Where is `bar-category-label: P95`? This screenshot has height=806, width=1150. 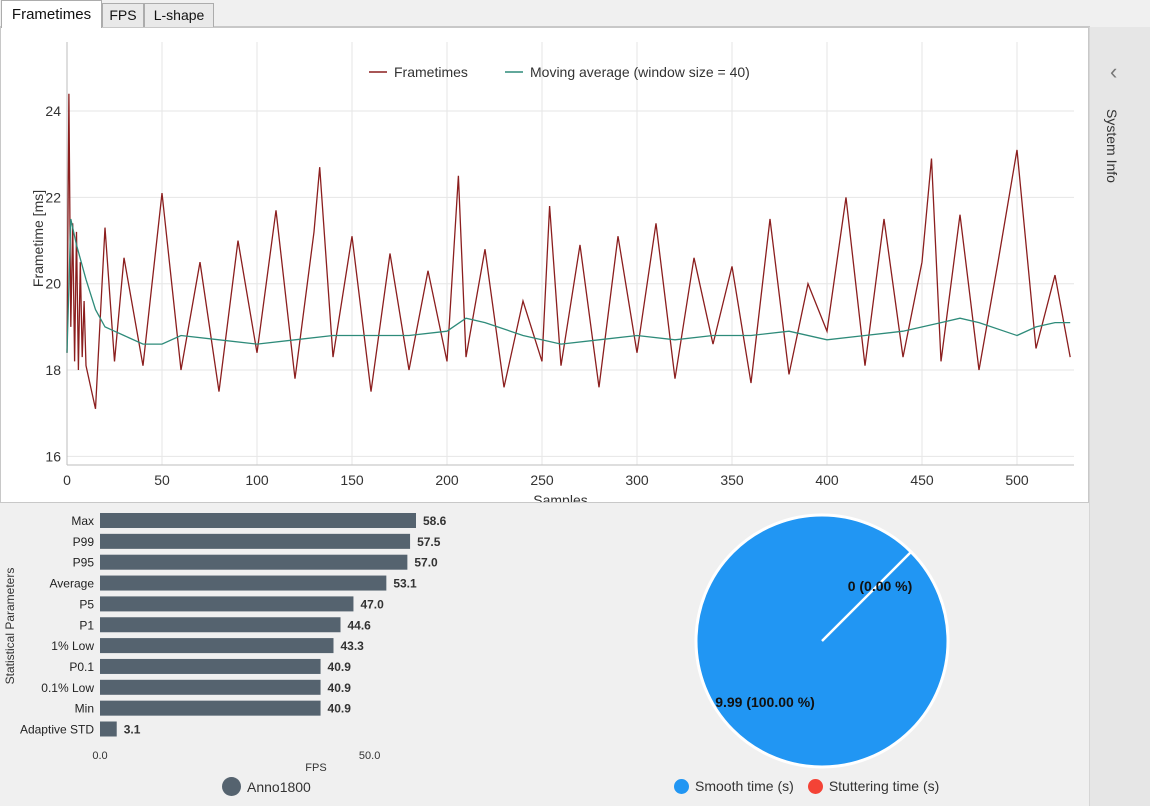 bar-category-label: P95 is located at coordinates (84, 563).